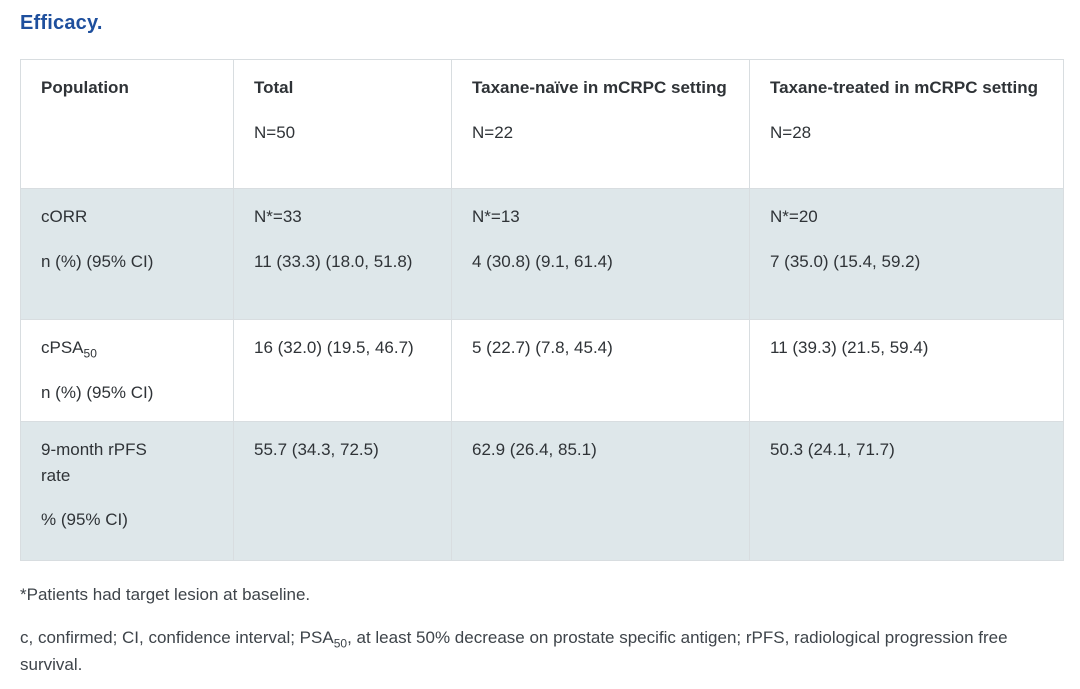  I want to click on column-n: N=22, so click(493, 132).